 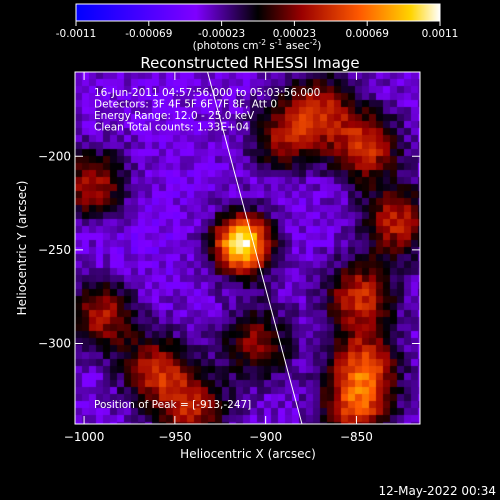 What do you see at coordinates (54, 250) in the screenshot?
I see `y-tick-label: −250` at bounding box center [54, 250].